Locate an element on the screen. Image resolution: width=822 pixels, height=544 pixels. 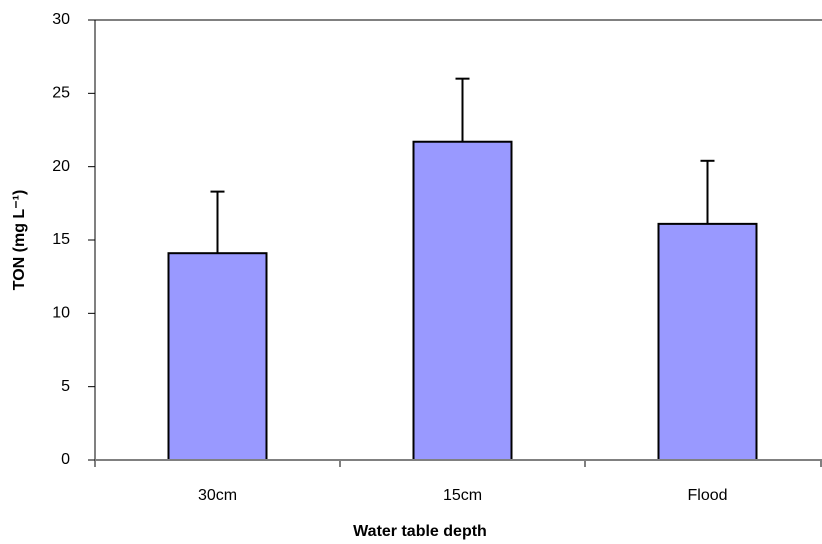
y-tick-label: 0 is located at coordinates (65, 459).